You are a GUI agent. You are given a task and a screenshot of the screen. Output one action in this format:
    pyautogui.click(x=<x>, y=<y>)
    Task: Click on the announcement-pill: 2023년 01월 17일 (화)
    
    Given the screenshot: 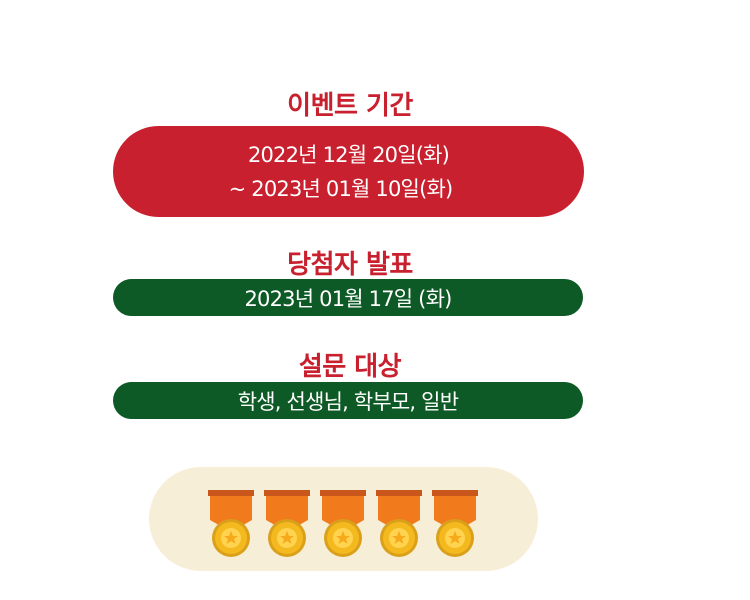 What is the action you would take?
    pyautogui.click(x=348, y=297)
    